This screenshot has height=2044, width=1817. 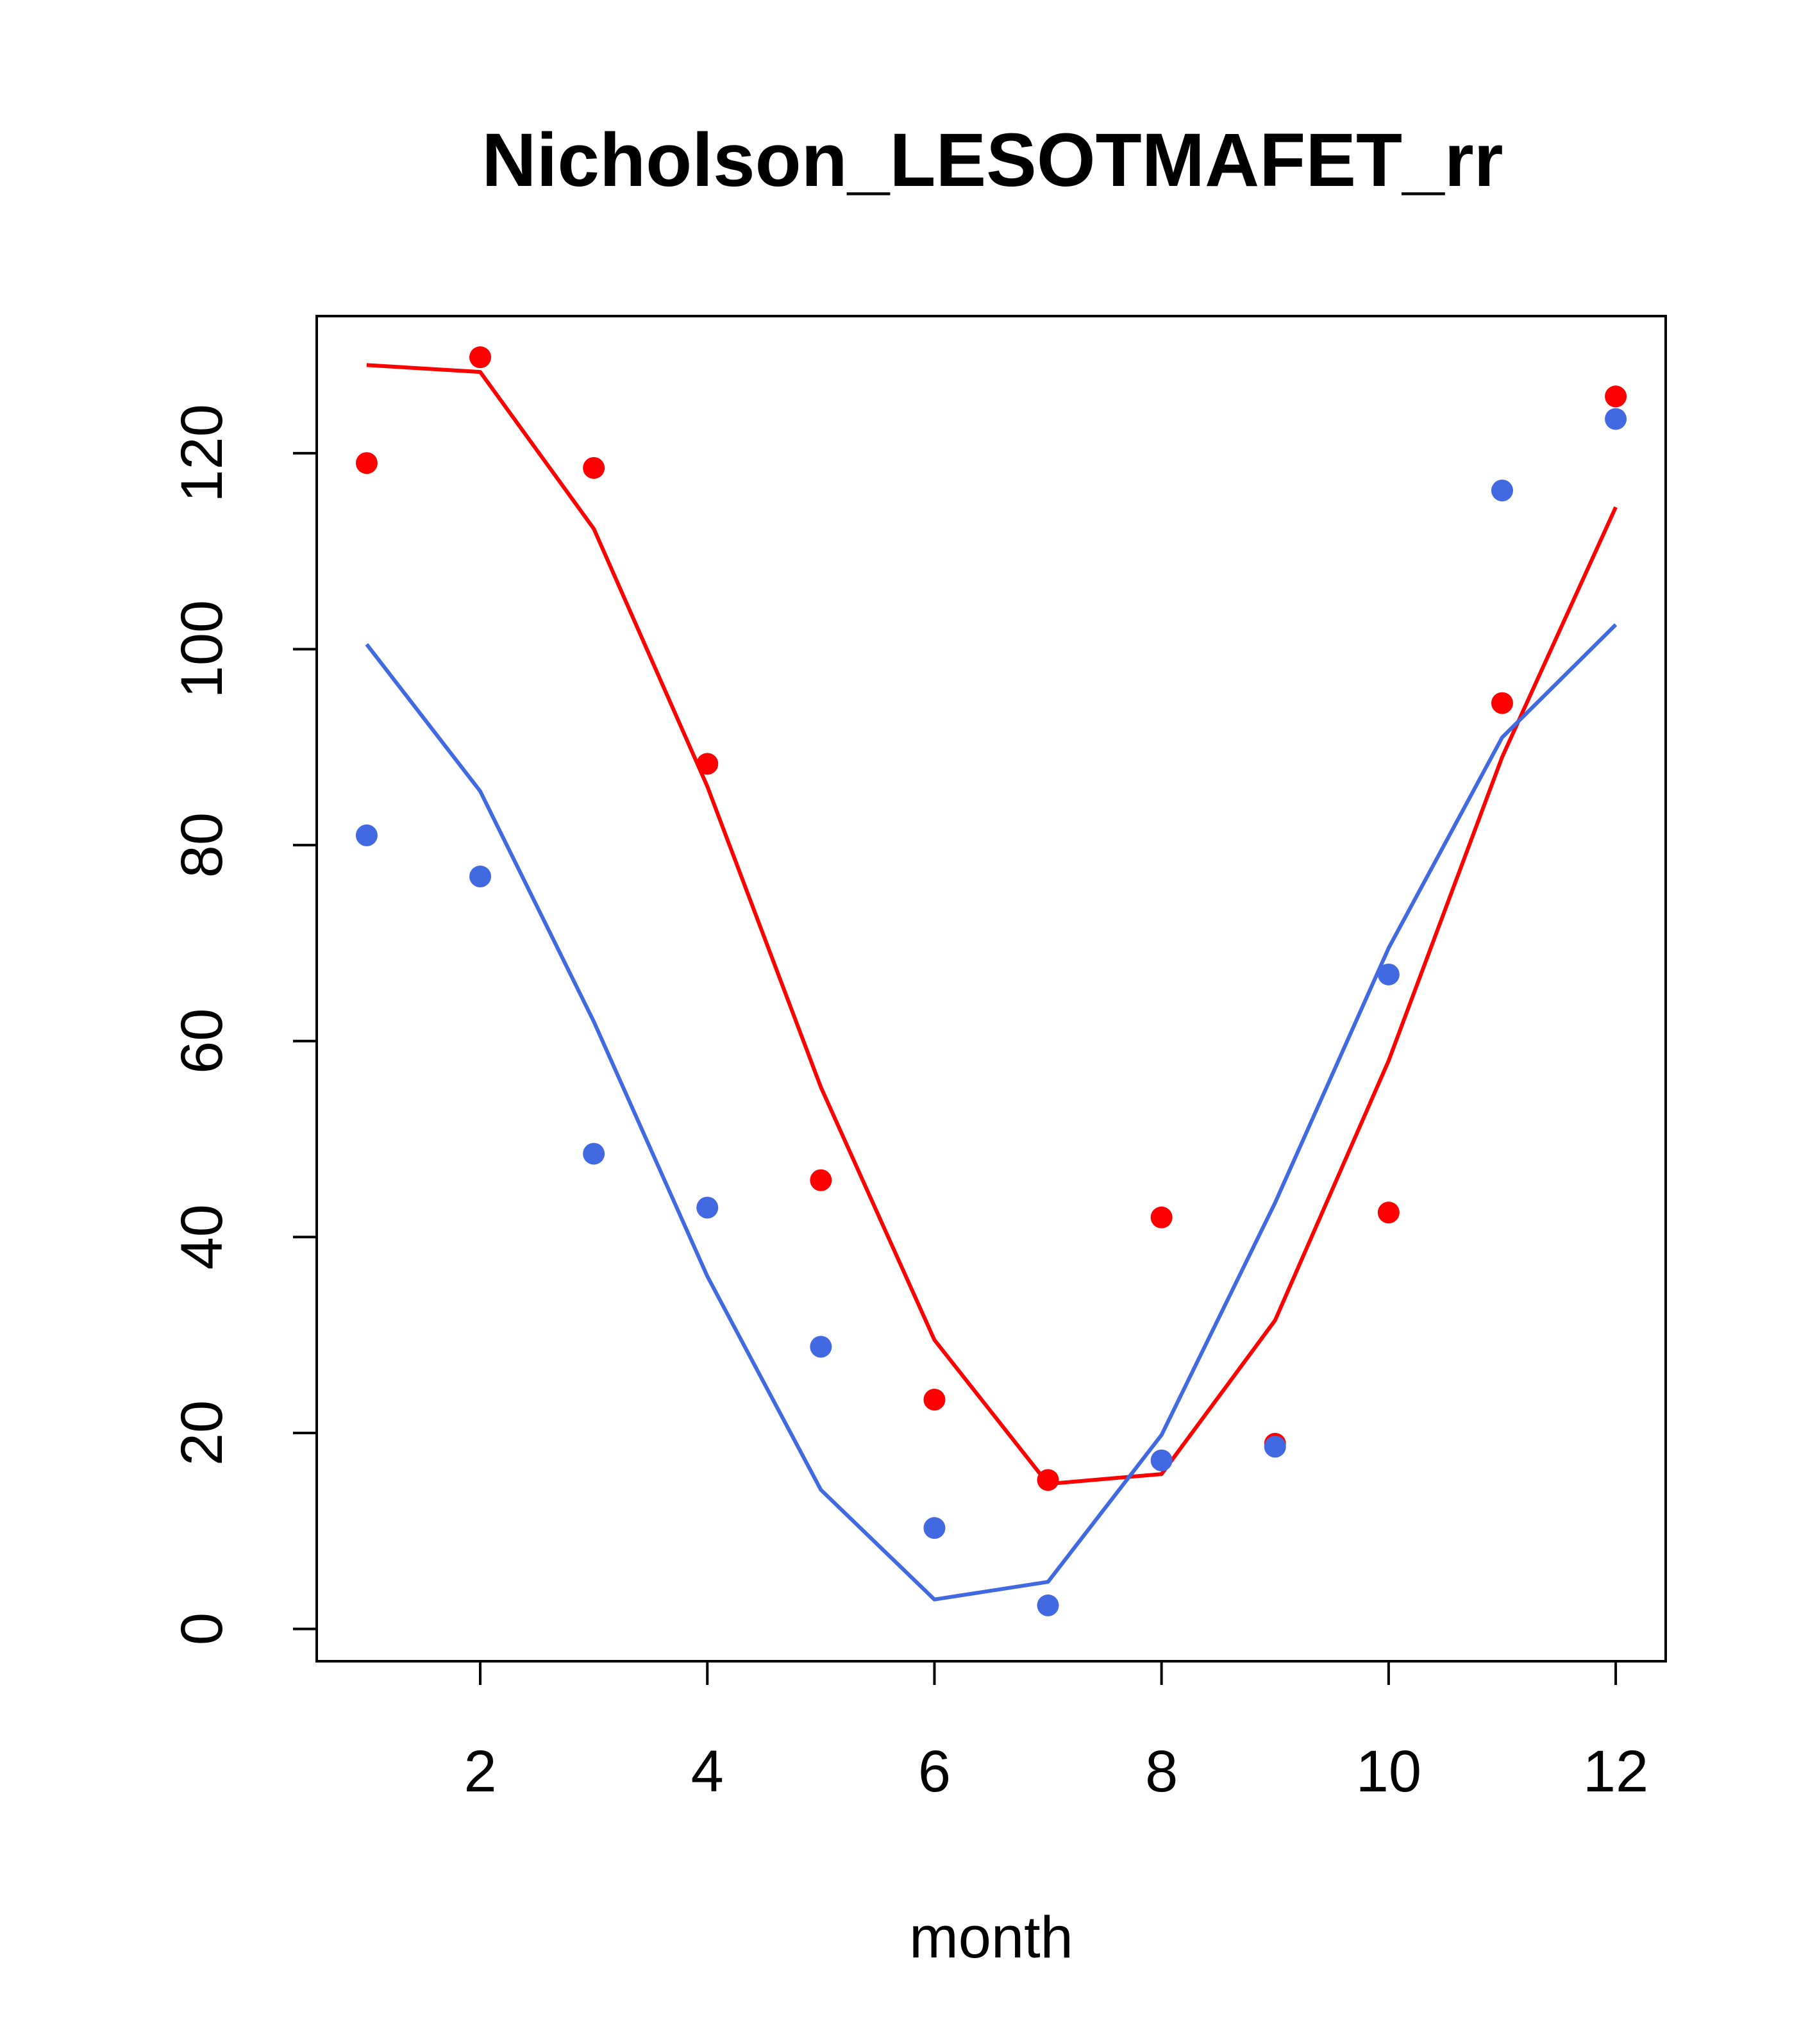 What do you see at coordinates (991, 1938) in the screenshot?
I see `x-axis-label: month` at bounding box center [991, 1938].